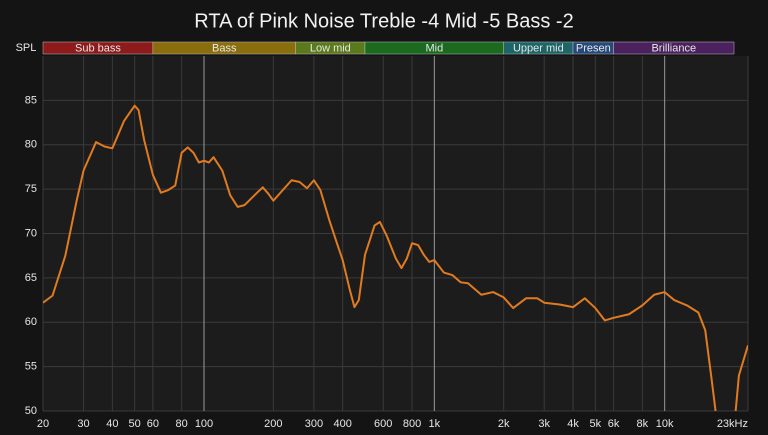 The image size is (768, 435). I want to click on x-tick-label: 20, so click(43, 424).